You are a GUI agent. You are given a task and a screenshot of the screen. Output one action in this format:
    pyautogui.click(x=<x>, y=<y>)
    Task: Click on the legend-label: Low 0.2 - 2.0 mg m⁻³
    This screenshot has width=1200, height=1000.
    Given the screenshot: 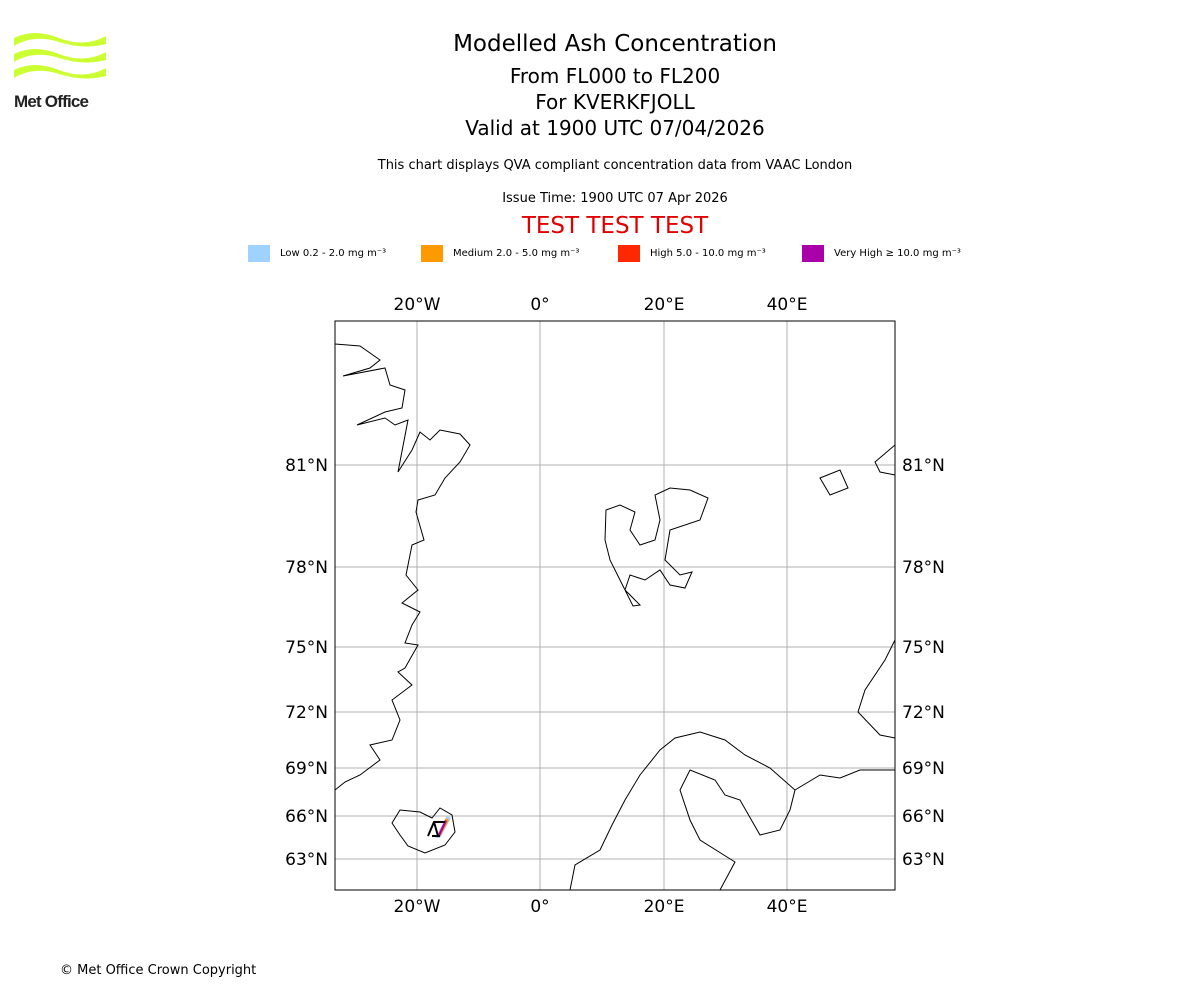 What is the action you would take?
    pyautogui.click(x=333, y=253)
    